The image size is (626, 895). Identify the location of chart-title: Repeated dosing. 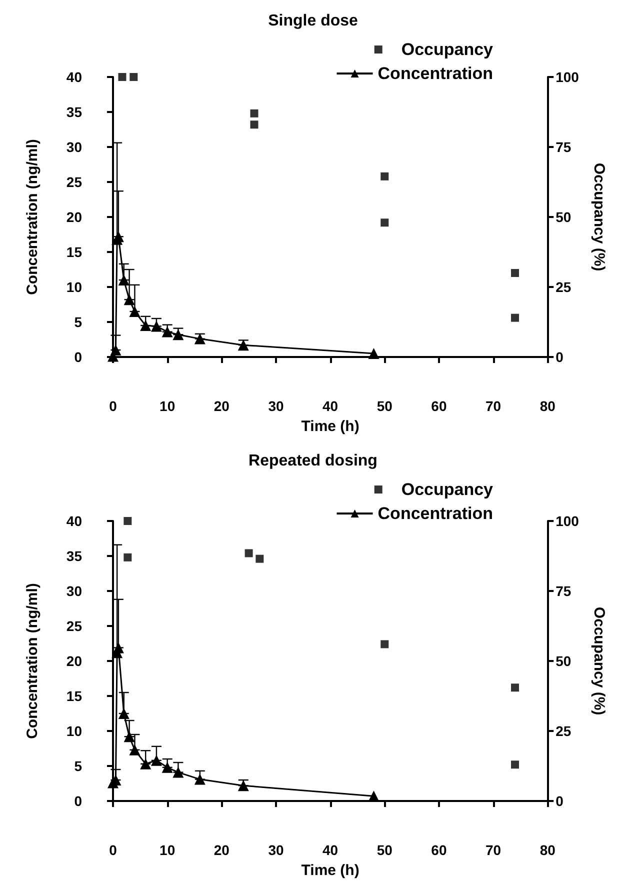
(313, 461).